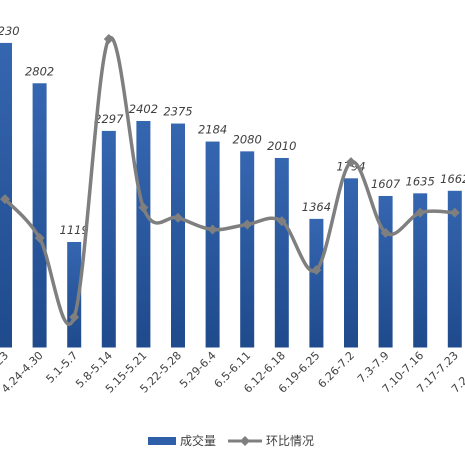  What do you see at coordinates (386, 184) in the screenshot?
I see `value-label: 1607` at bounding box center [386, 184].